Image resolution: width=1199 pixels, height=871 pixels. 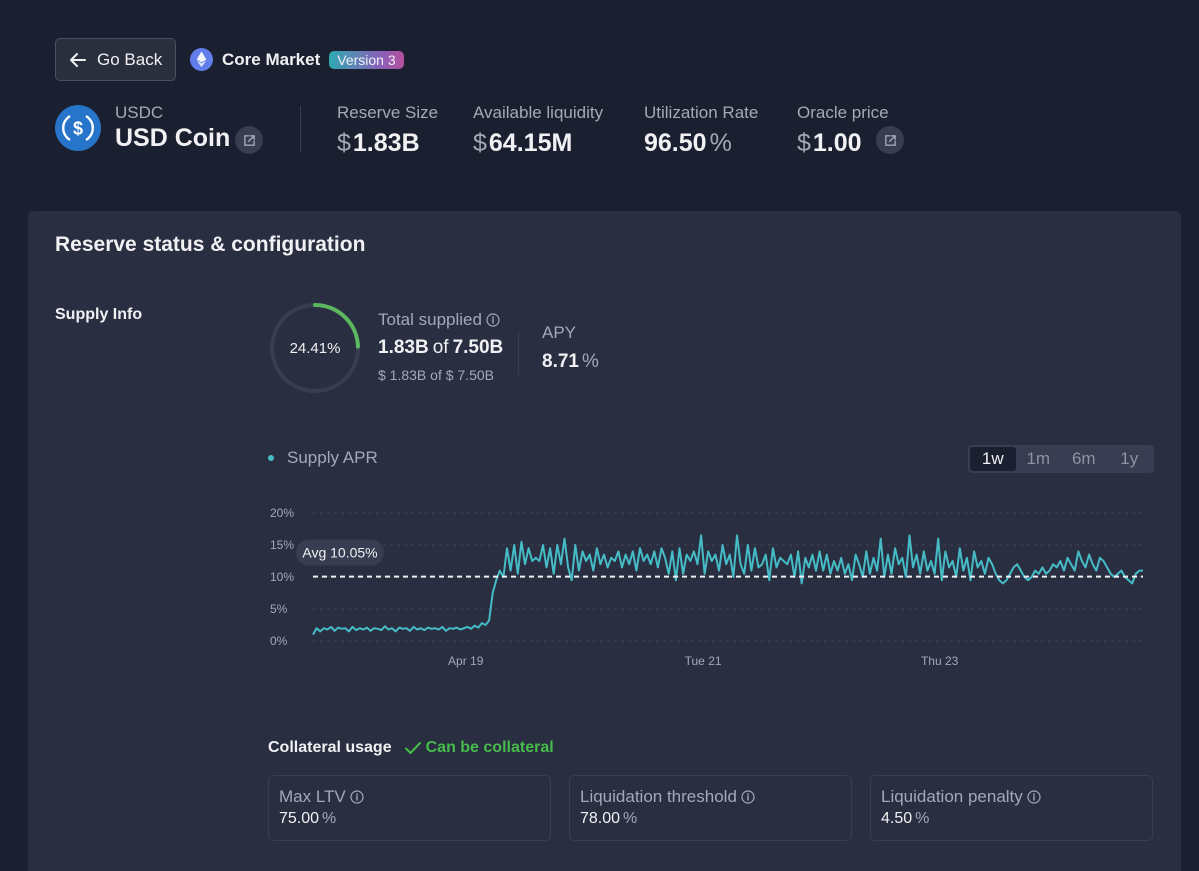 I want to click on x-tick-label: Apr 19, so click(x=466, y=661).